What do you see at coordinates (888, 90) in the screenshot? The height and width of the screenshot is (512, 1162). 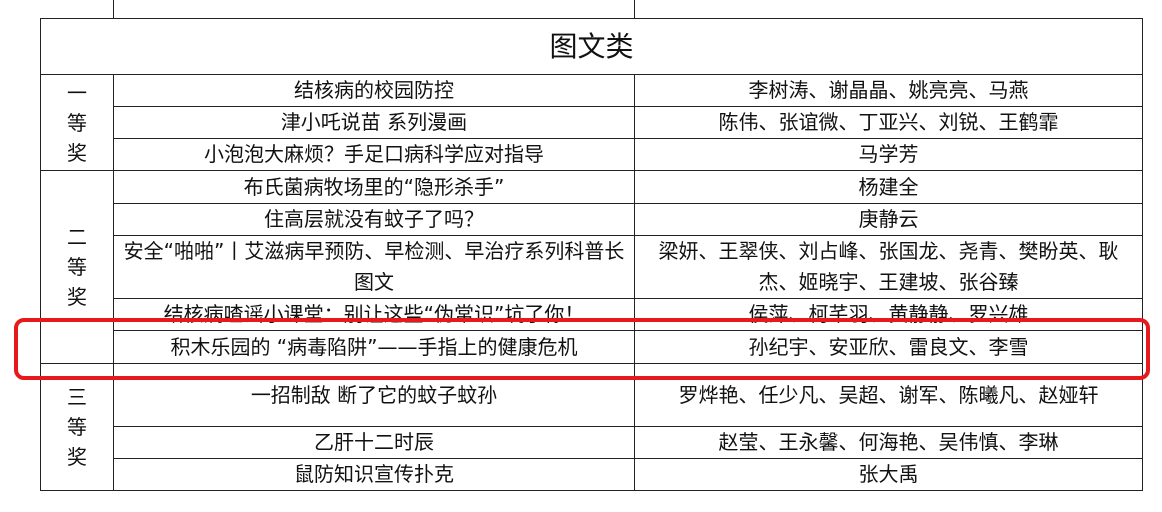 I see `authors: 李树涛、谢晶晶、姚亮亮、马燕` at bounding box center [888, 90].